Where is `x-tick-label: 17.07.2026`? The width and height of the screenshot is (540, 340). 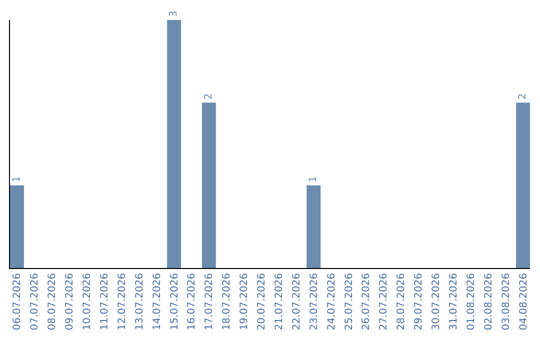 x-tick-label: 17.07.2026 is located at coordinates (210, 301).